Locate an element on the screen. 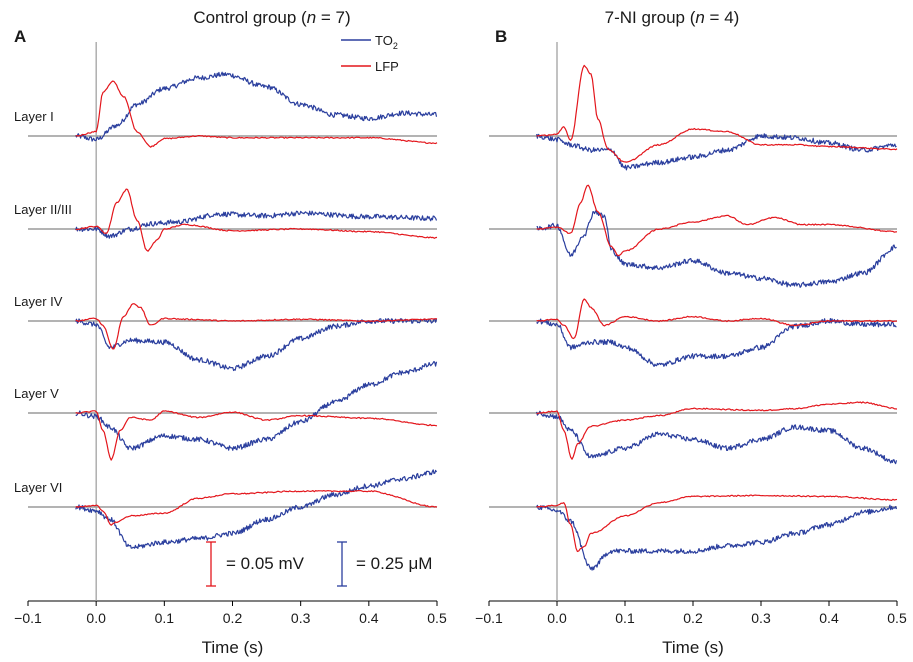 The image size is (913, 662). layer-label: Layer IV is located at coordinates (38, 301).